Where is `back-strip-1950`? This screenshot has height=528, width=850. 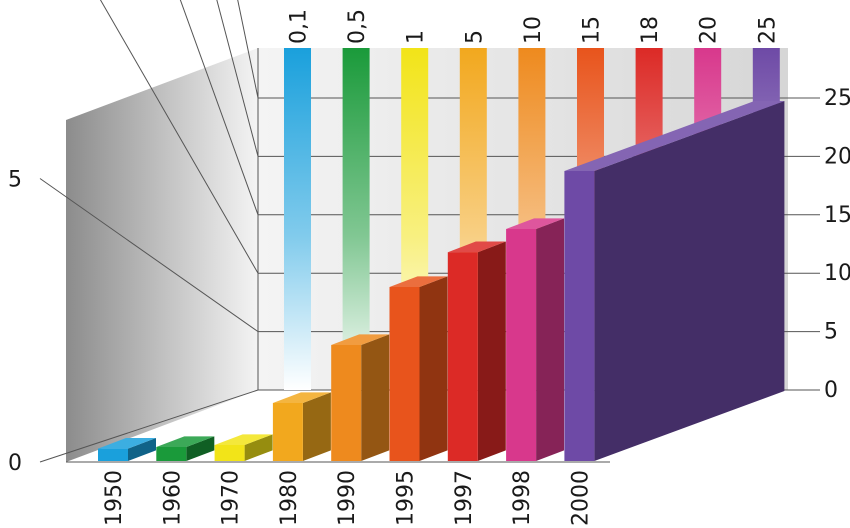
back-strip-1950 is located at coordinates (297, 219).